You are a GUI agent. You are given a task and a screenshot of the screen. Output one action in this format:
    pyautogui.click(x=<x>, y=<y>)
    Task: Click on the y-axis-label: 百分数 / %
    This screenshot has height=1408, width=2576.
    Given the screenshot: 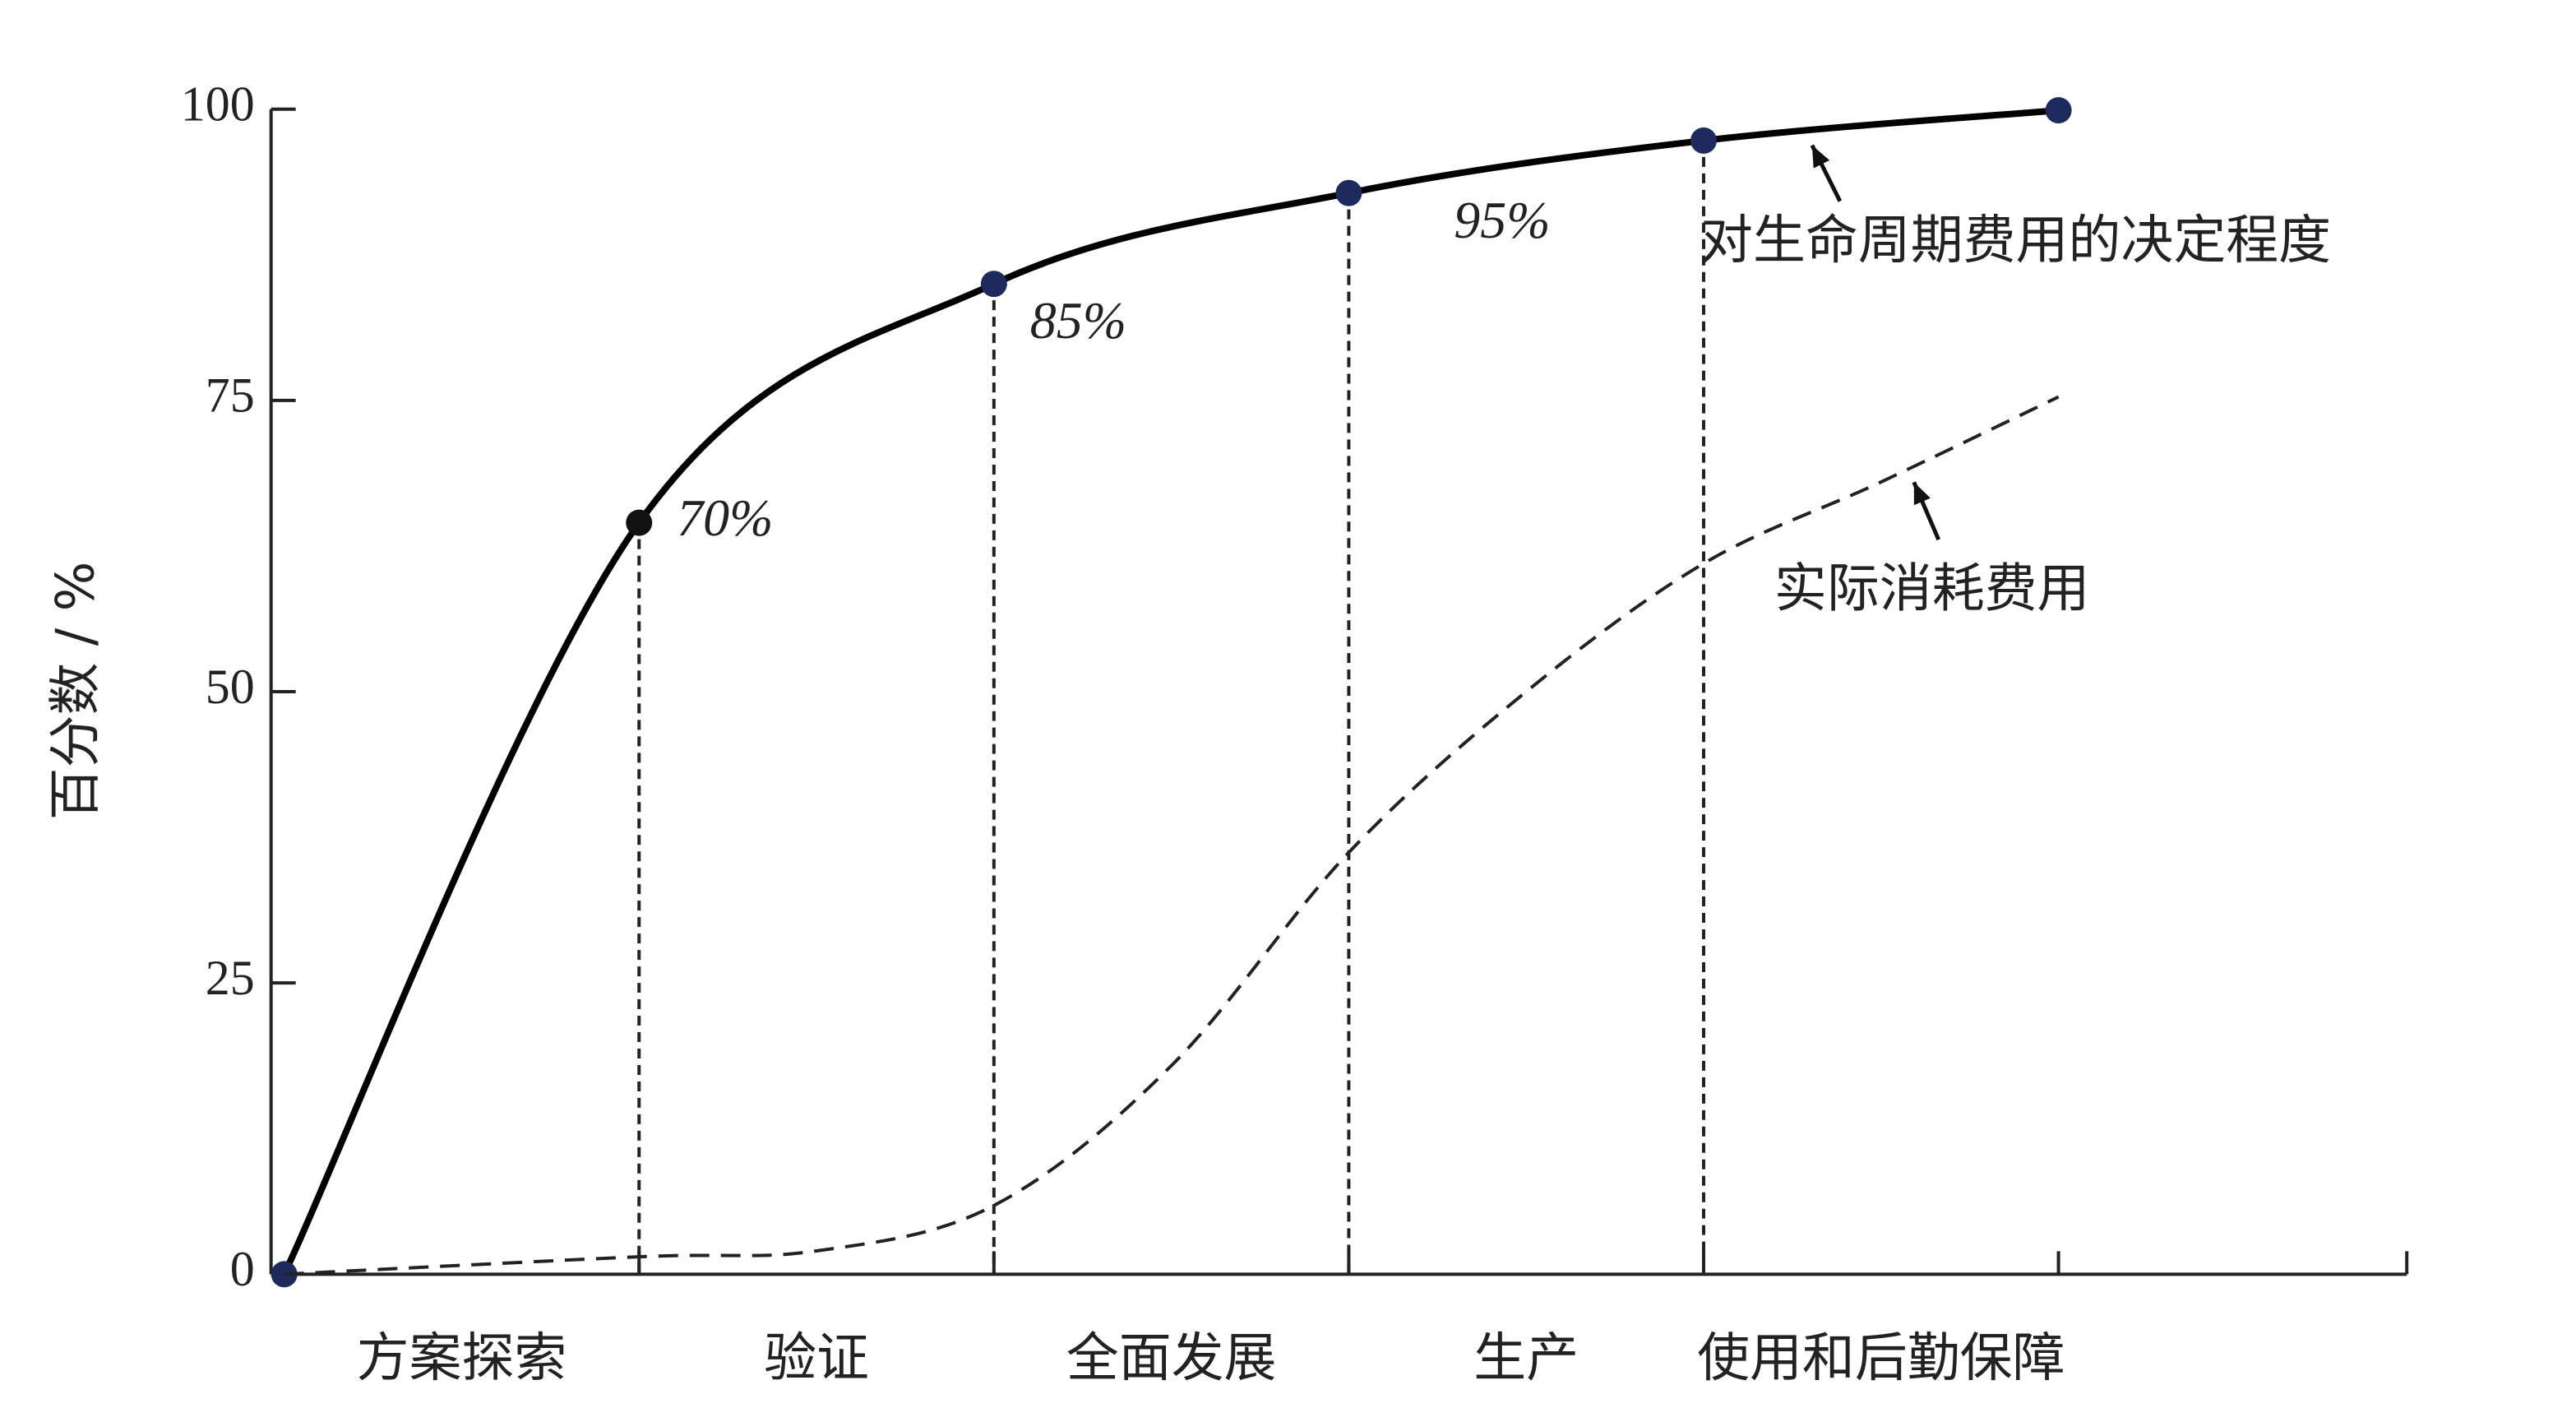 What is the action you would take?
    pyautogui.click(x=75, y=691)
    